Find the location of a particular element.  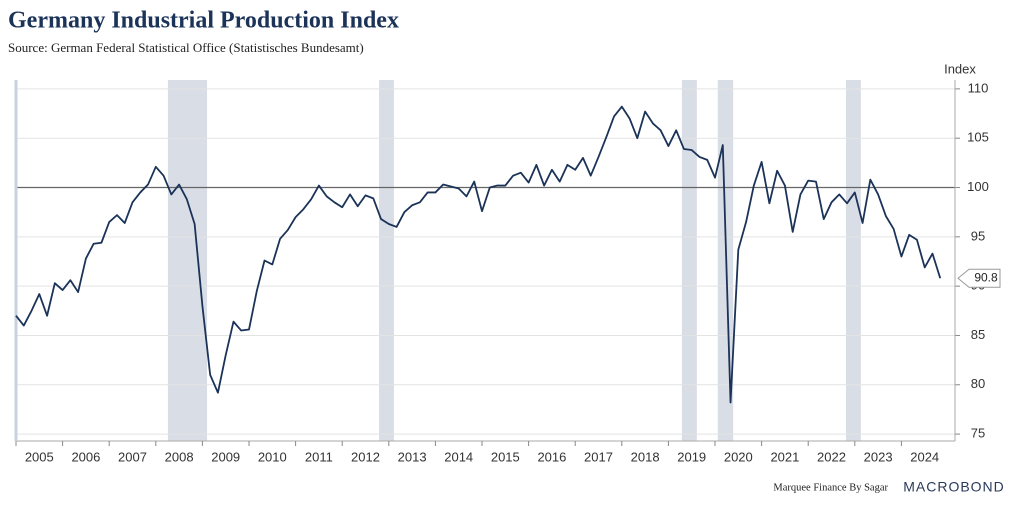

x-tick-label: 2022 is located at coordinates (831, 456).